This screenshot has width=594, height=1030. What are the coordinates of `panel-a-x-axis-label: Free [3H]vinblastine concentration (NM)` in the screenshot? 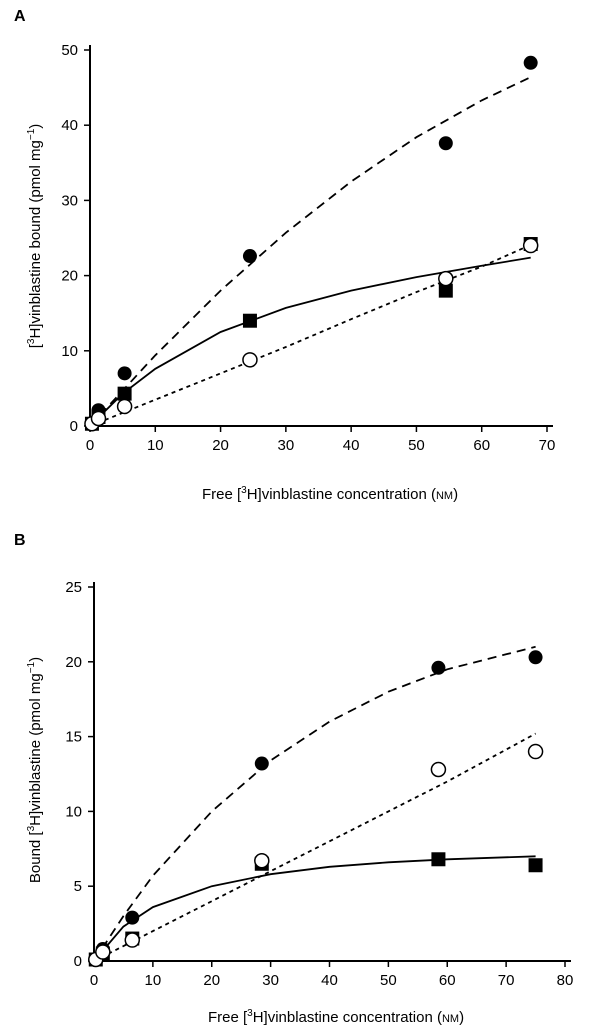 It's located at (330, 494).